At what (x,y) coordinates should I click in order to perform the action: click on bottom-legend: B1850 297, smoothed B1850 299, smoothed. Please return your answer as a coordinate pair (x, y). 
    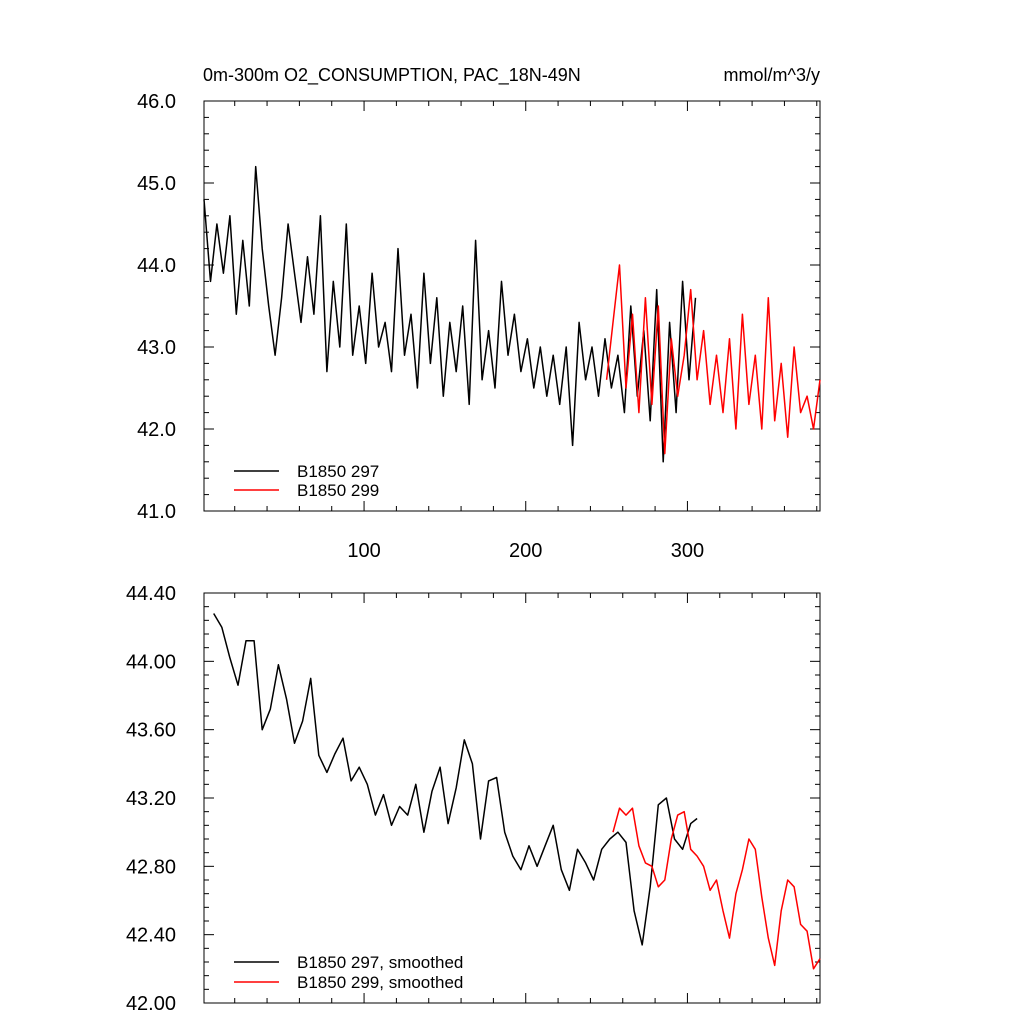
    Looking at the image, I should click on (348, 972).